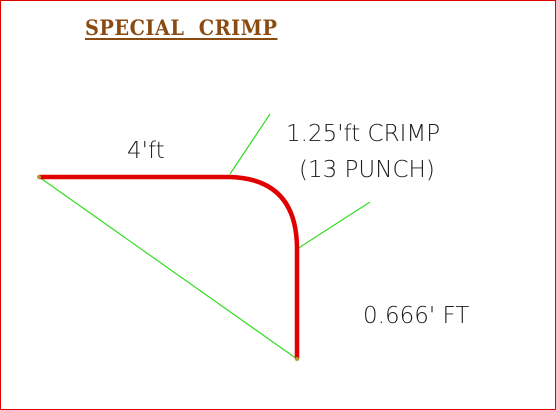 The image size is (556, 410). Describe the element at coordinates (181, 27) in the screenshot. I see `drawing-title: SPECIAL CRIMP` at that location.